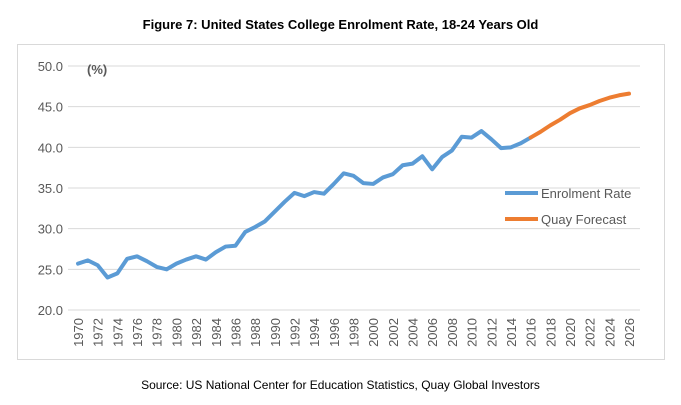 This screenshot has width=681, height=405. I want to click on x-tick-label: 1992, so click(294, 332).